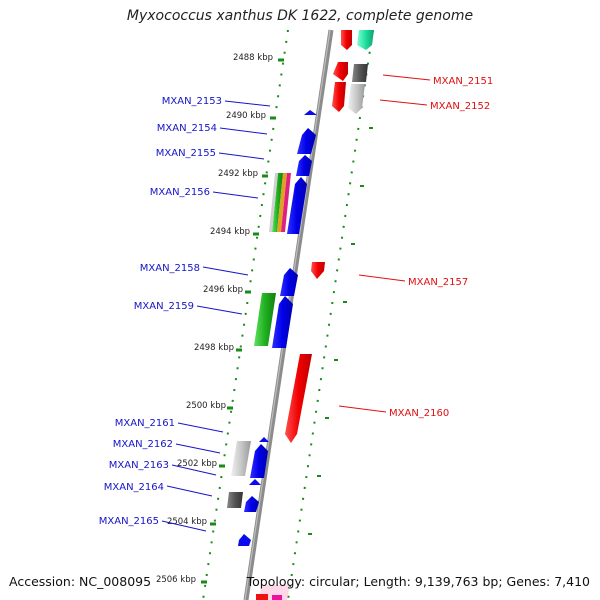 The height and width of the screenshot is (600, 600). What do you see at coordinates (139, 465) in the screenshot?
I see `gene-label-mxan-2163: MXAN_2163` at bounding box center [139, 465].